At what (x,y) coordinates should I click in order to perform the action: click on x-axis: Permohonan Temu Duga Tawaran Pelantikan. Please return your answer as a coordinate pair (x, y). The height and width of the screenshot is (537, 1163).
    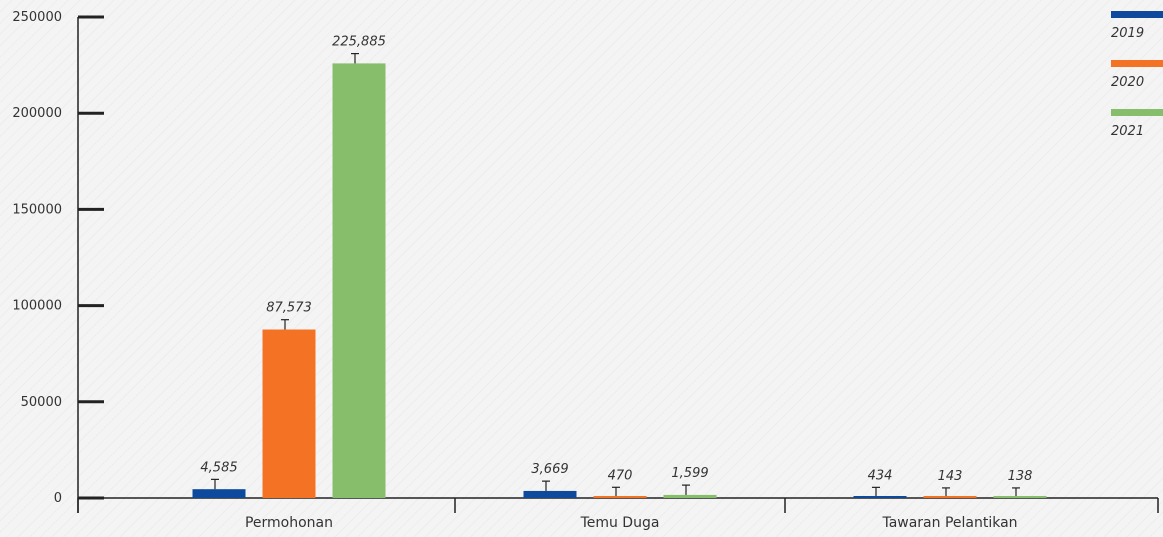
    Looking at the image, I should click on (618, 514).